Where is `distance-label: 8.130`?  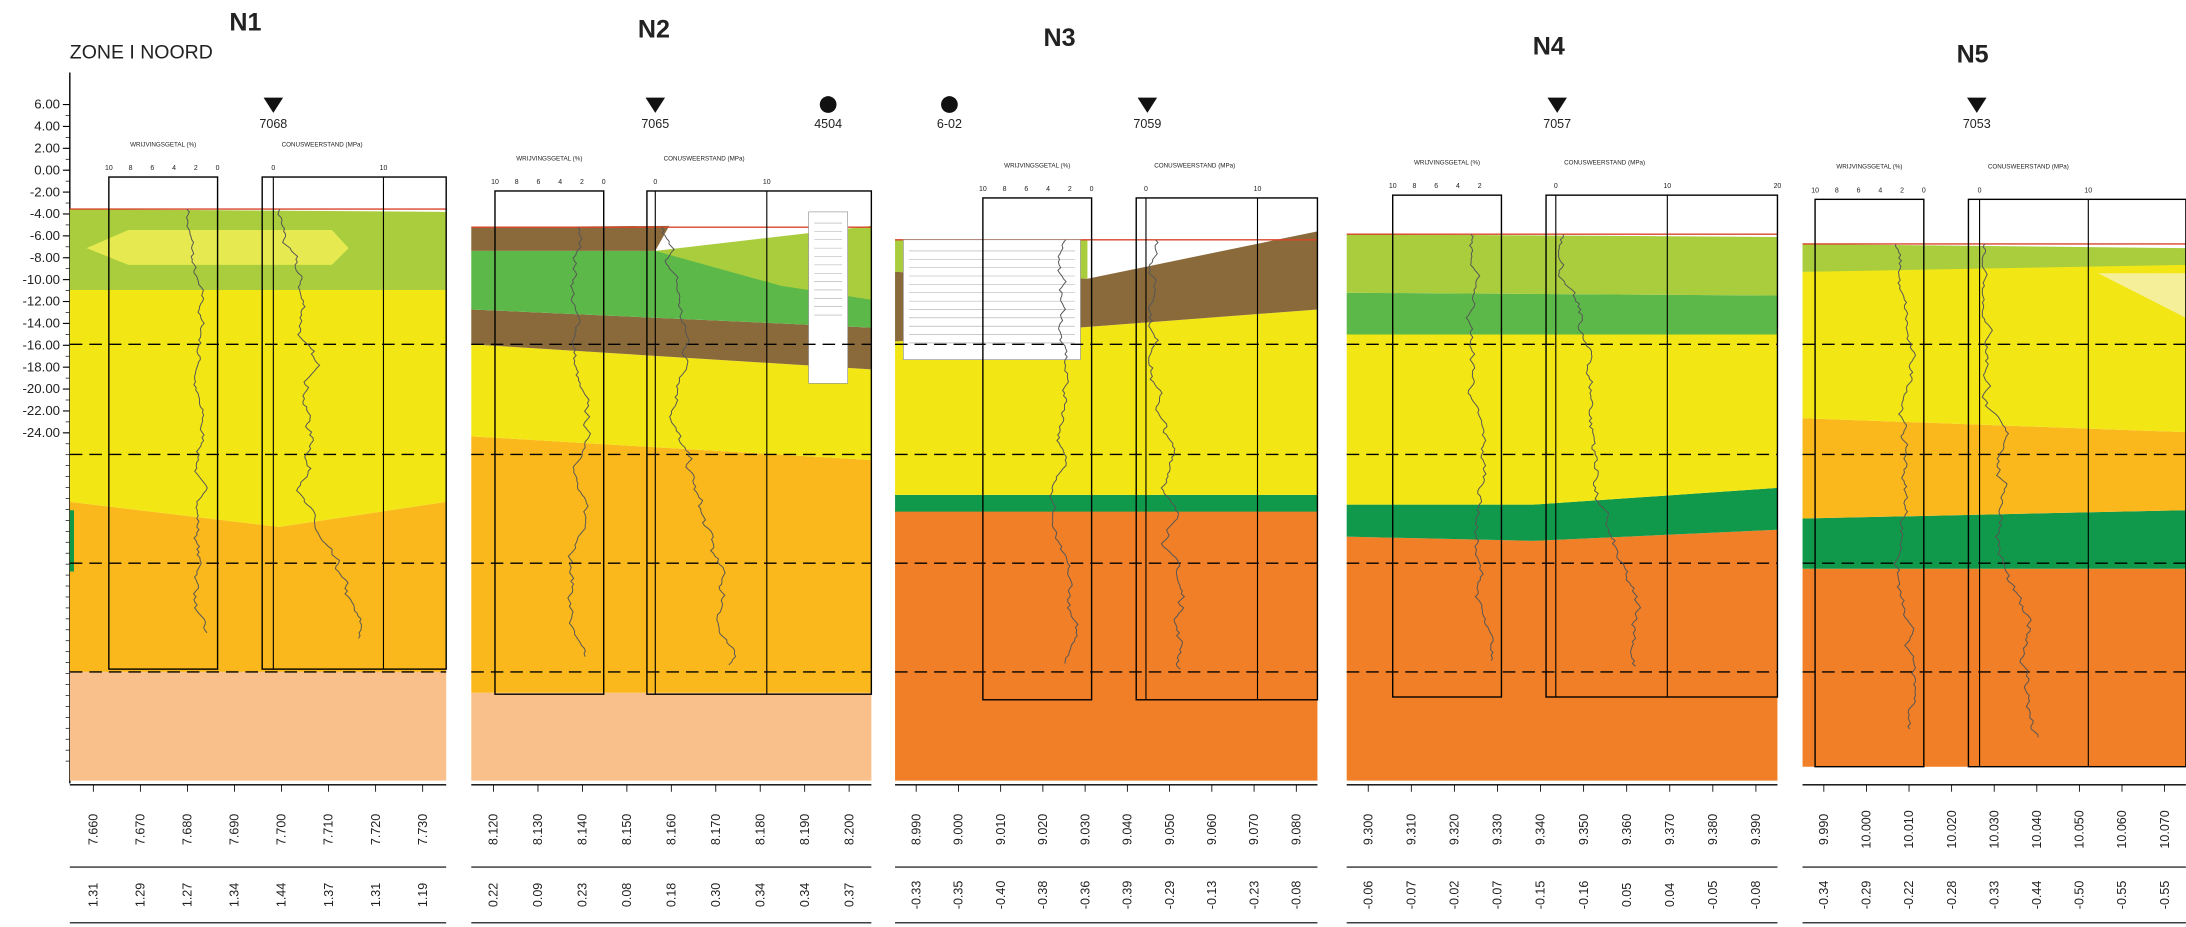
distance-label: 8.130 is located at coordinates (538, 829).